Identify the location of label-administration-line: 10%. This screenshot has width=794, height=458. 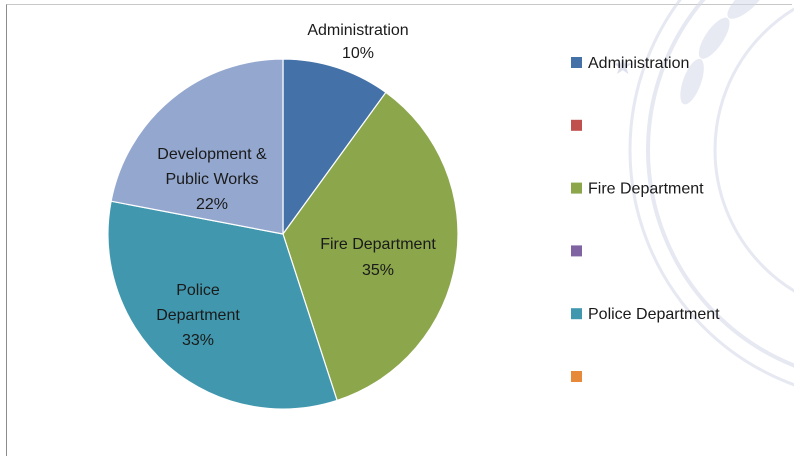
(358, 53).